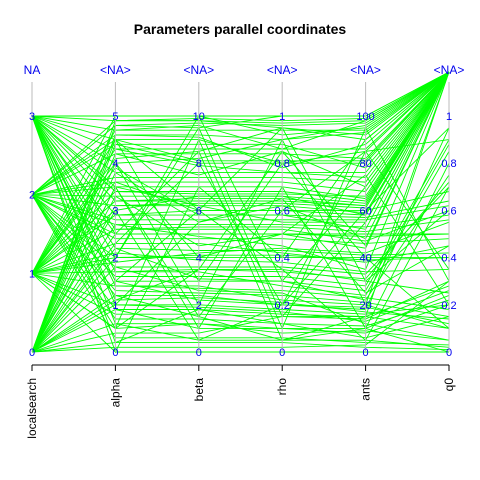 This screenshot has width=480, height=480. Describe the element at coordinates (282, 259) in the screenshot. I see `tick-label-rho-2: 0.4` at that location.